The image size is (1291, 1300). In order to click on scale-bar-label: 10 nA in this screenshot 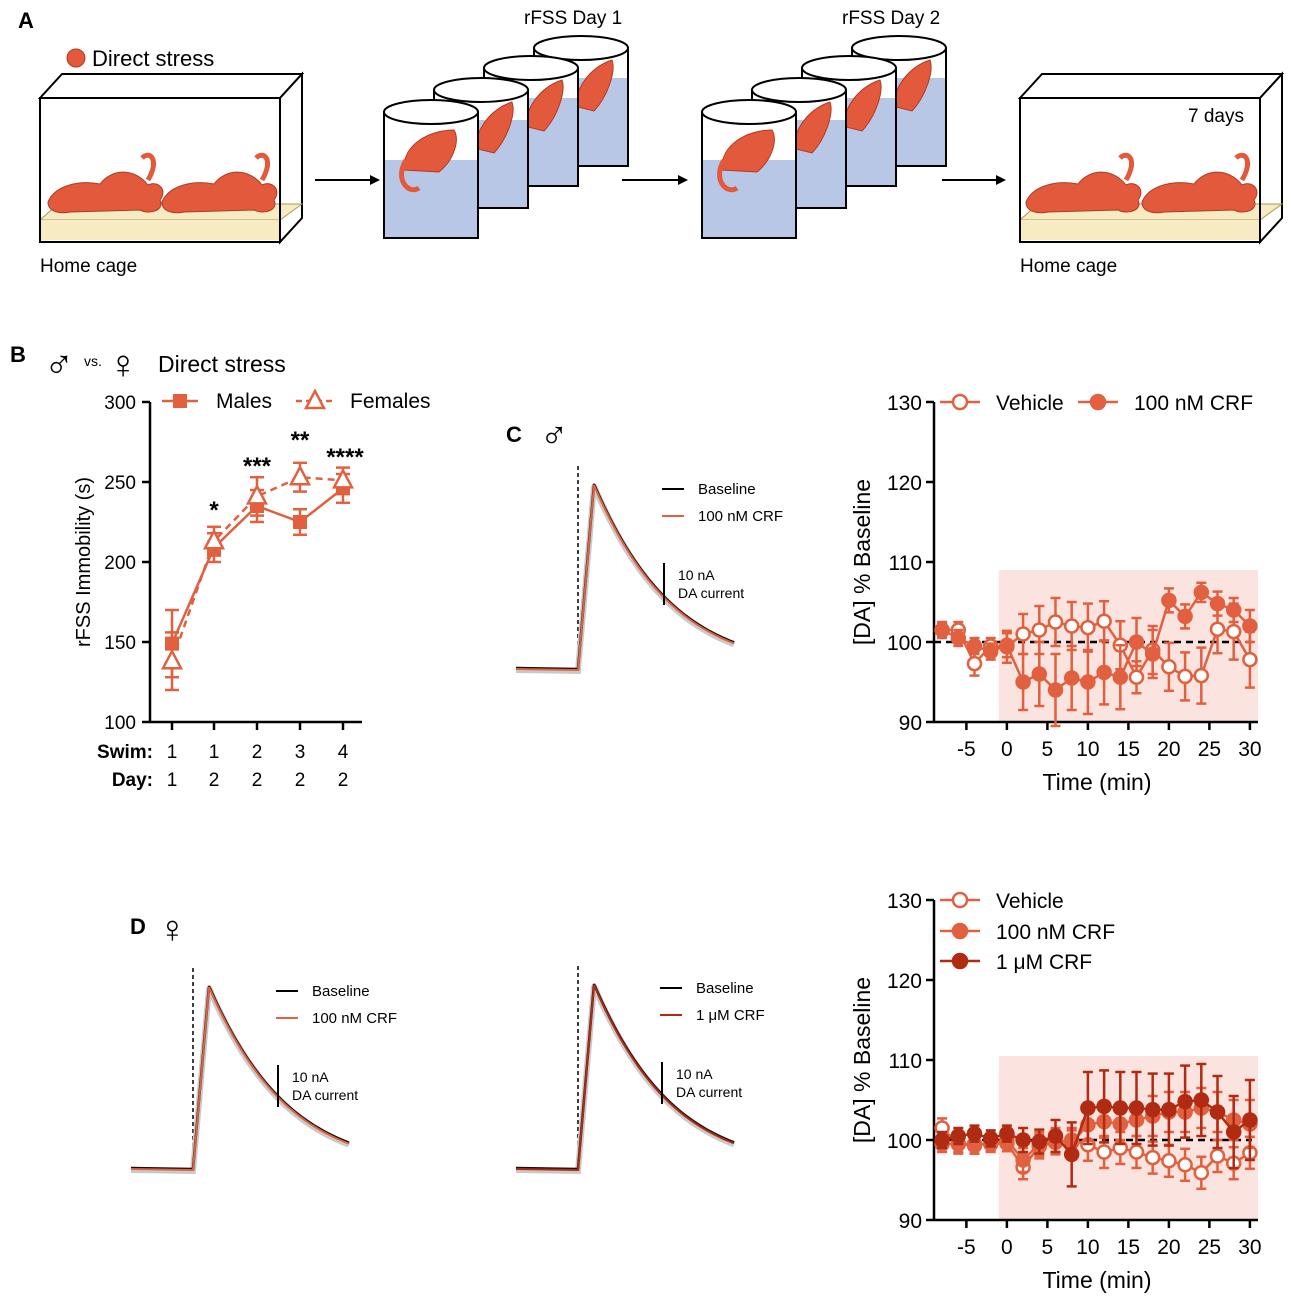, I will do `click(694, 1074)`.